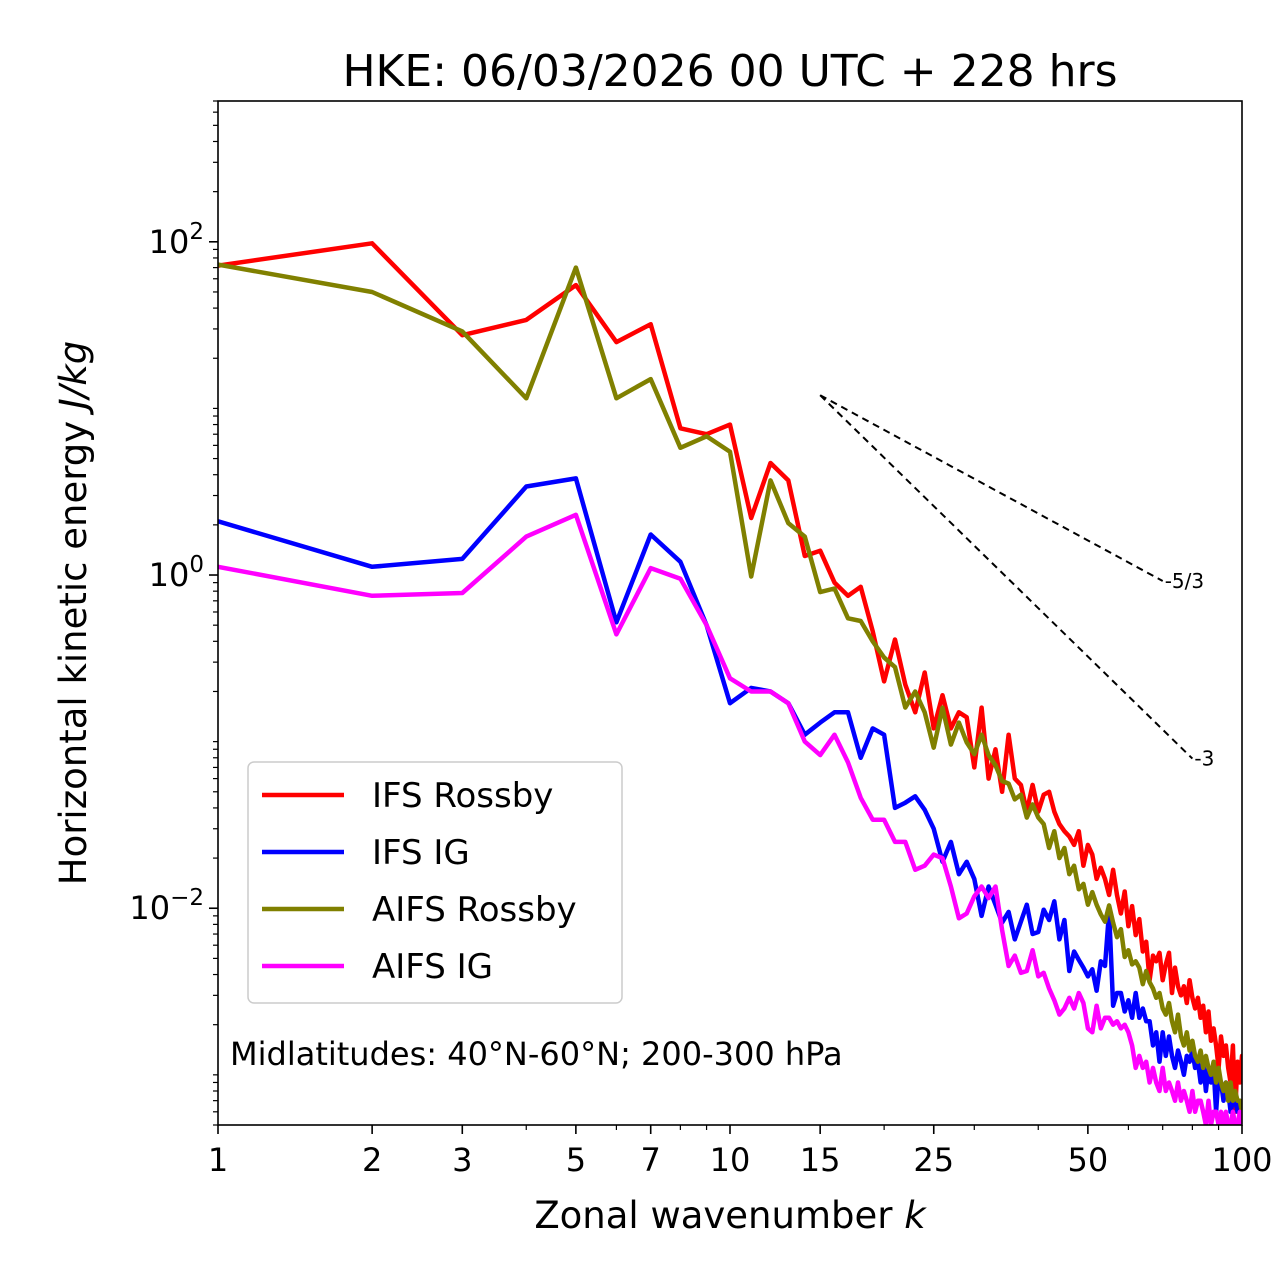 The image size is (1280, 1288). I want to click on reference-slope-labels: -5/3 -3, so click(1190, 670).